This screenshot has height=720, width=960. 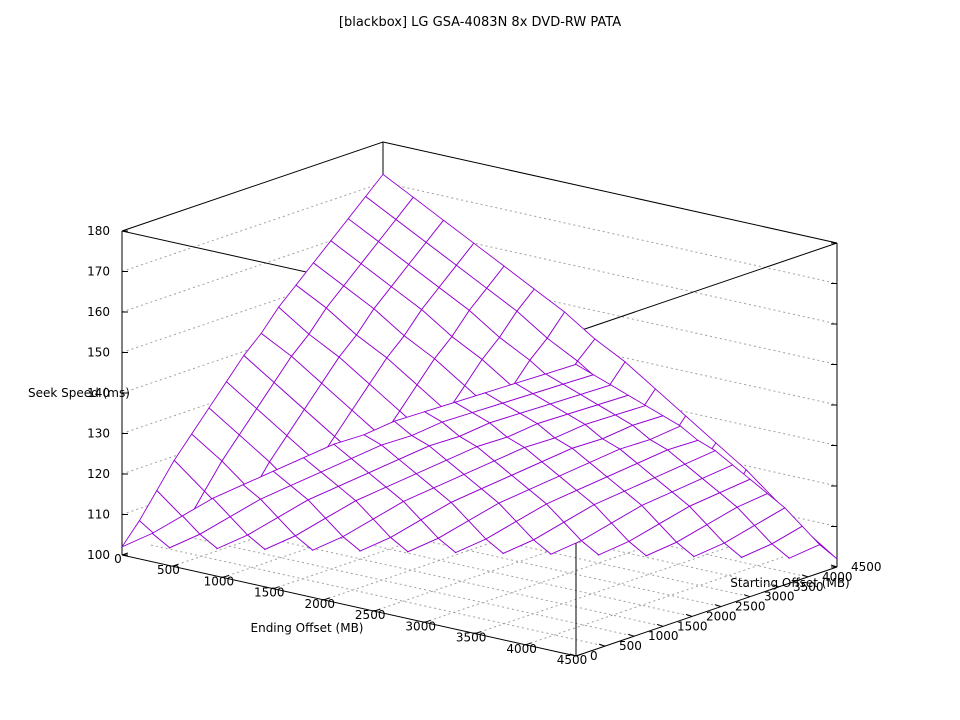 What do you see at coordinates (370, 615) in the screenshot?
I see `x-tick-label: 2500` at bounding box center [370, 615].